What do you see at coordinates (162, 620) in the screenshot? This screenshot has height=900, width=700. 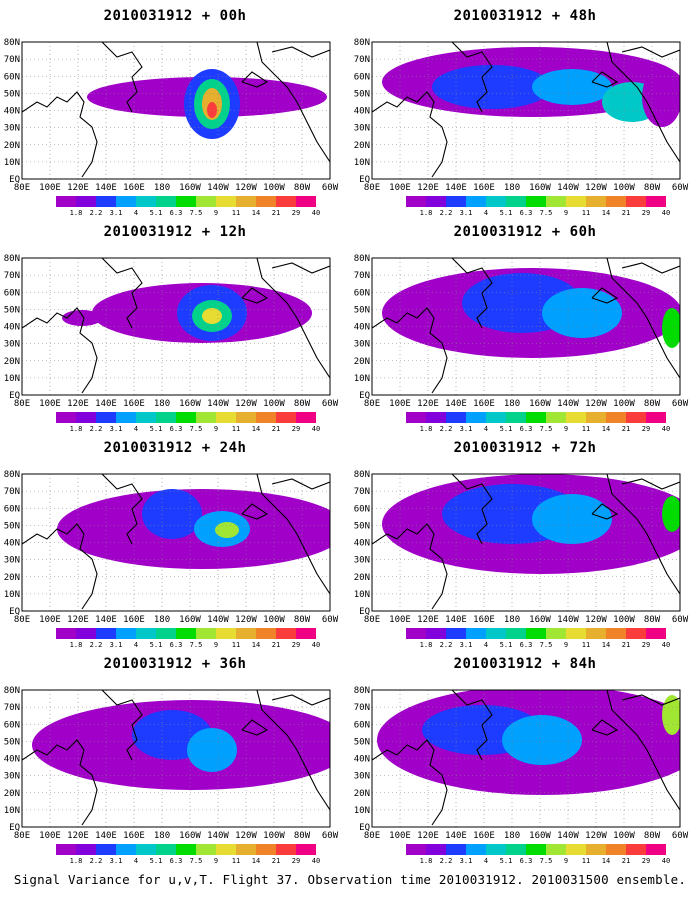 I see `x-tick-label: 180` at bounding box center [162, 620].